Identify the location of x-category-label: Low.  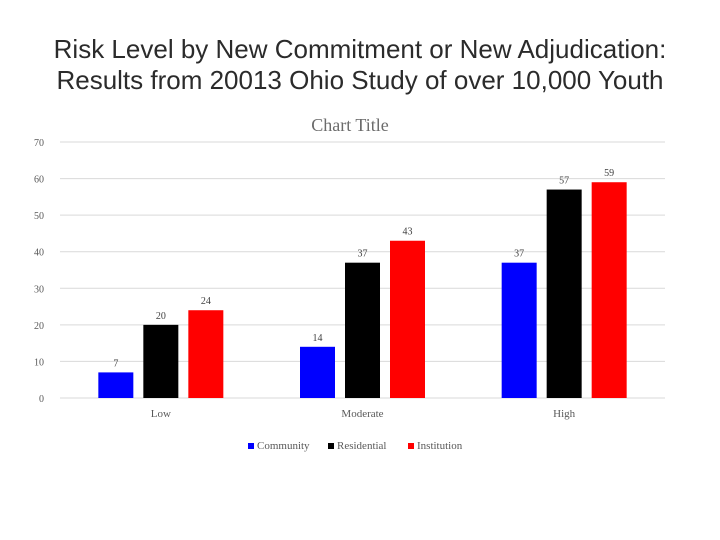
(161, 414).